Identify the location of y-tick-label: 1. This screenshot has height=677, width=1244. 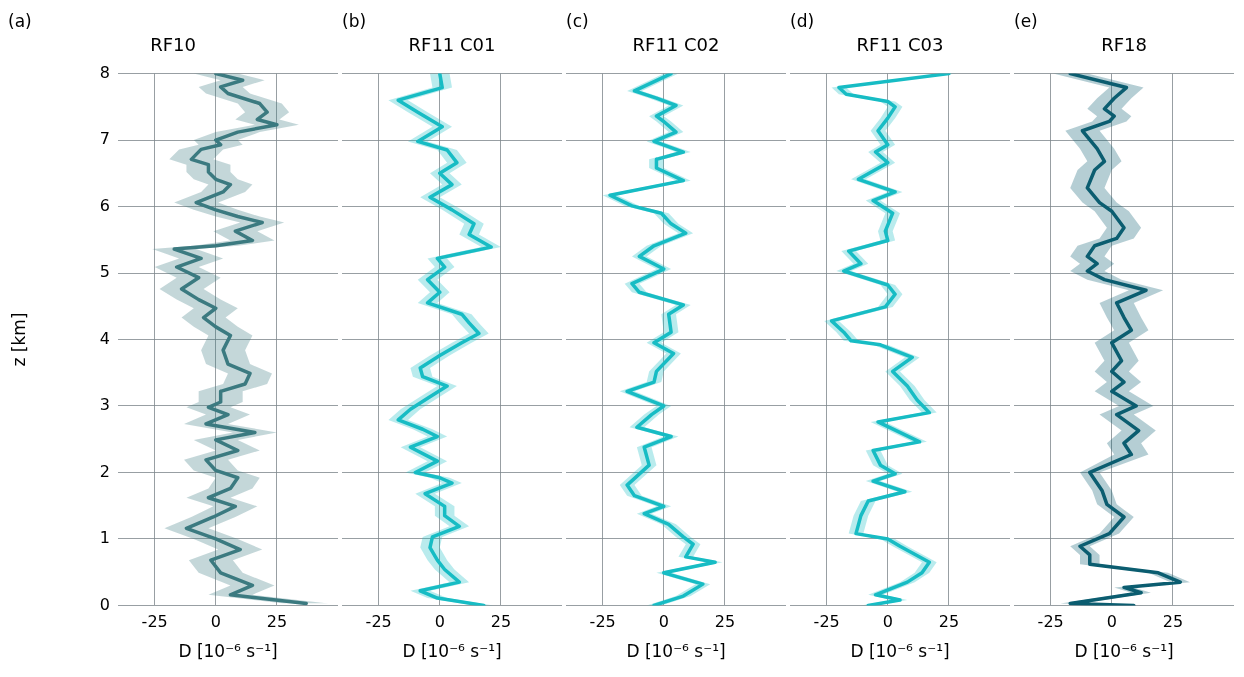
(104, 538).